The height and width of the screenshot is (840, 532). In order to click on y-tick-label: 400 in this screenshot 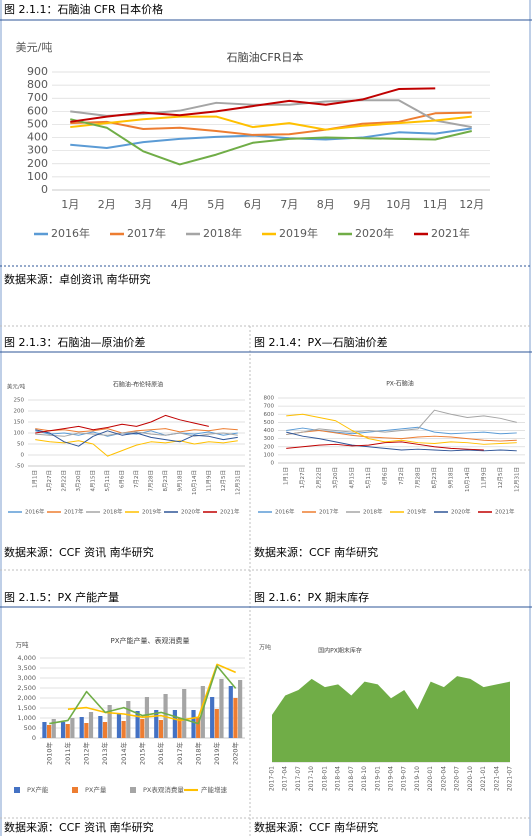, I will do `click(37, 137)`.